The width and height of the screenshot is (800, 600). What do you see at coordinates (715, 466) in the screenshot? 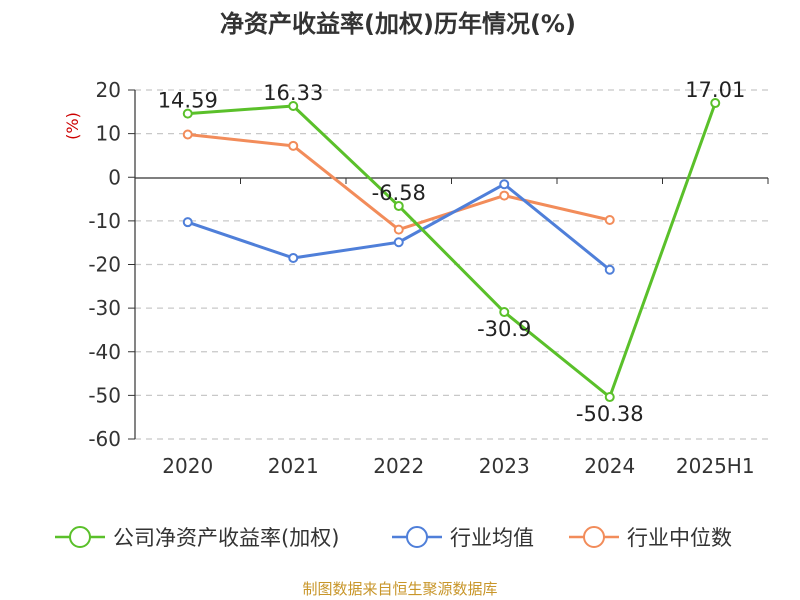
I see `x-tick-label: 2025H1` at bounding box center [715, 466].